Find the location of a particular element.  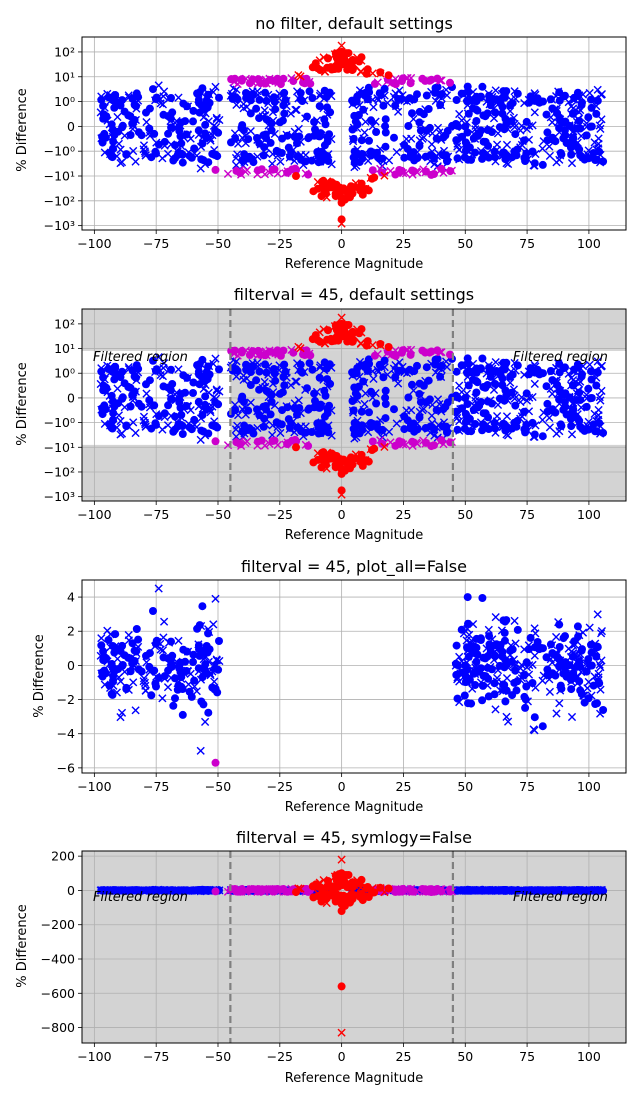

y-tick-label: −10⁰ is located at coordinates (59, 422).